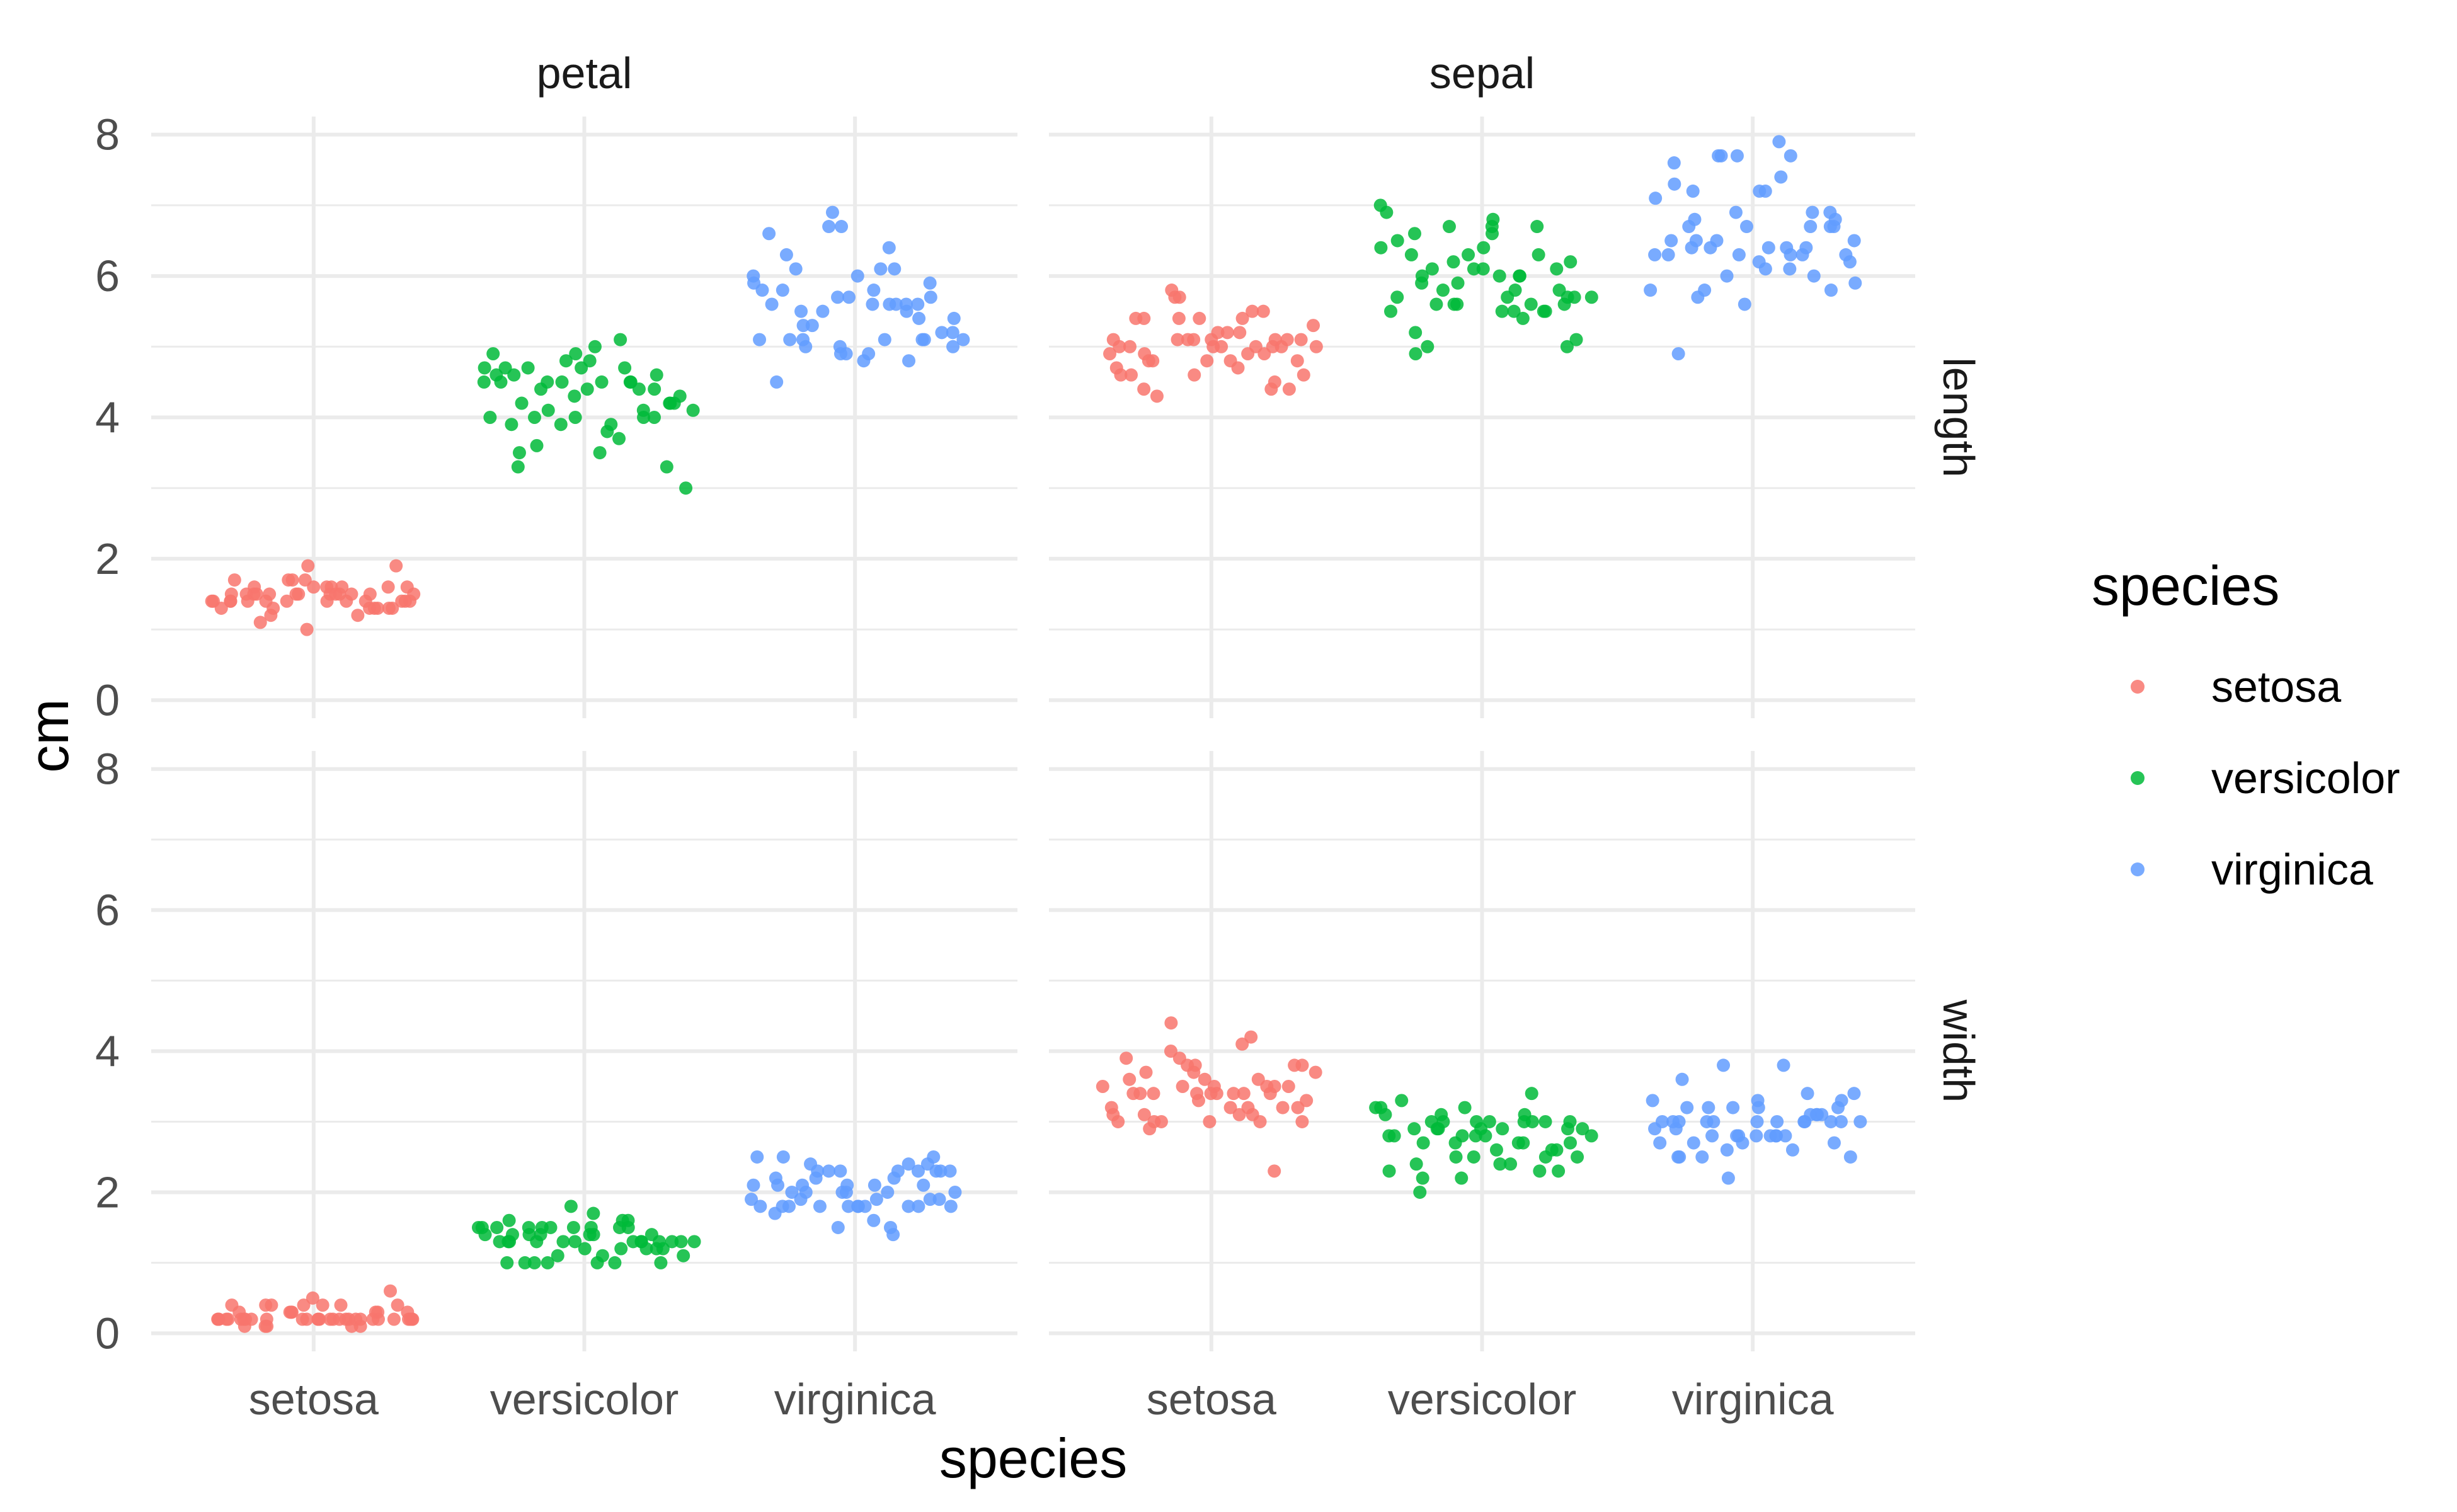 This screenshot has height=1512, width=2457. Describe the element at coordinates (1482, 1051) in the screenshot. I see `panel-sepal-width` at that location.